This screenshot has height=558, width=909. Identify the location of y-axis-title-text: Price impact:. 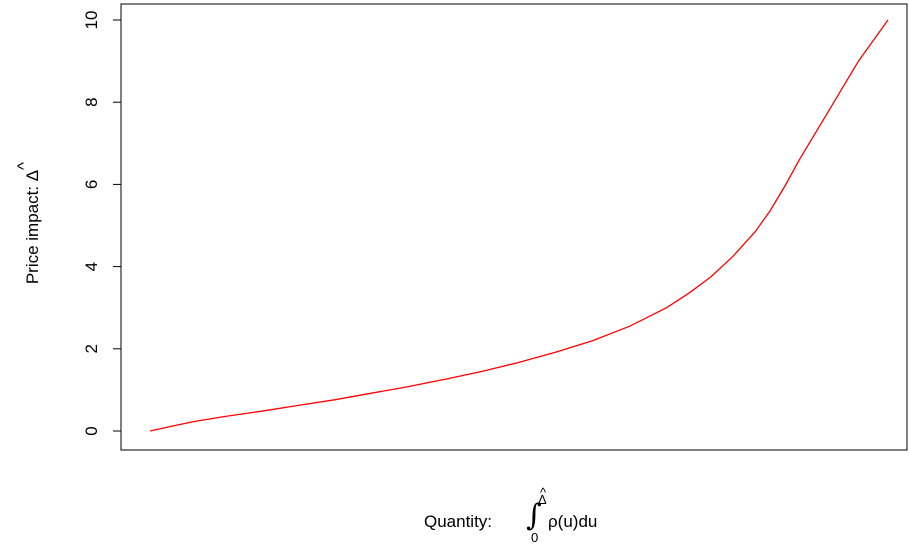
(32, 232).